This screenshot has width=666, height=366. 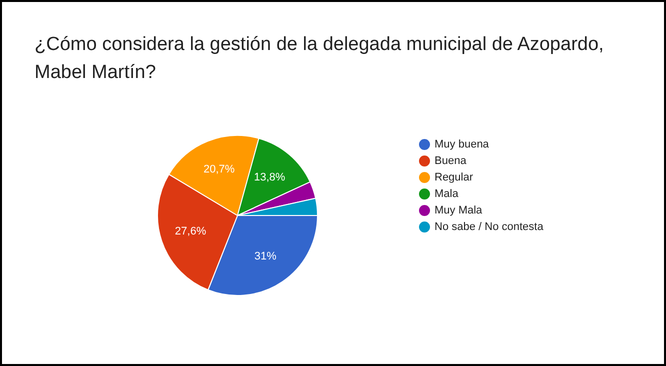 What do you see at coordinates (459, 210) in the screenshot?
I see `legend-label: Muy Mala` at bounding box center [459, 210].